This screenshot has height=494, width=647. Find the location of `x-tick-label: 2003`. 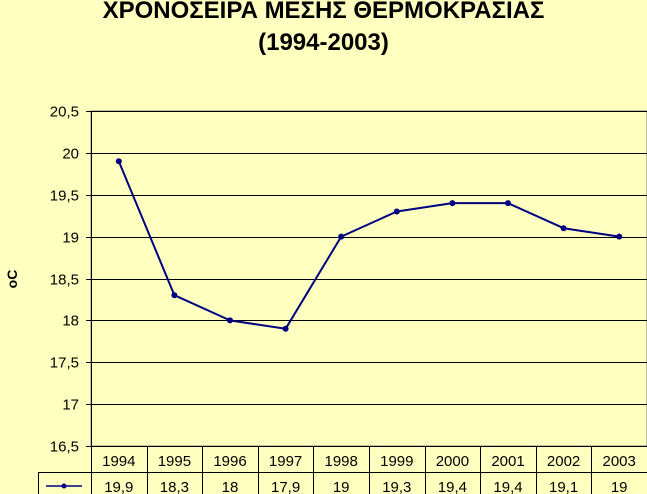

x-tick-label: 2003 is located at coordinates (619, 461).